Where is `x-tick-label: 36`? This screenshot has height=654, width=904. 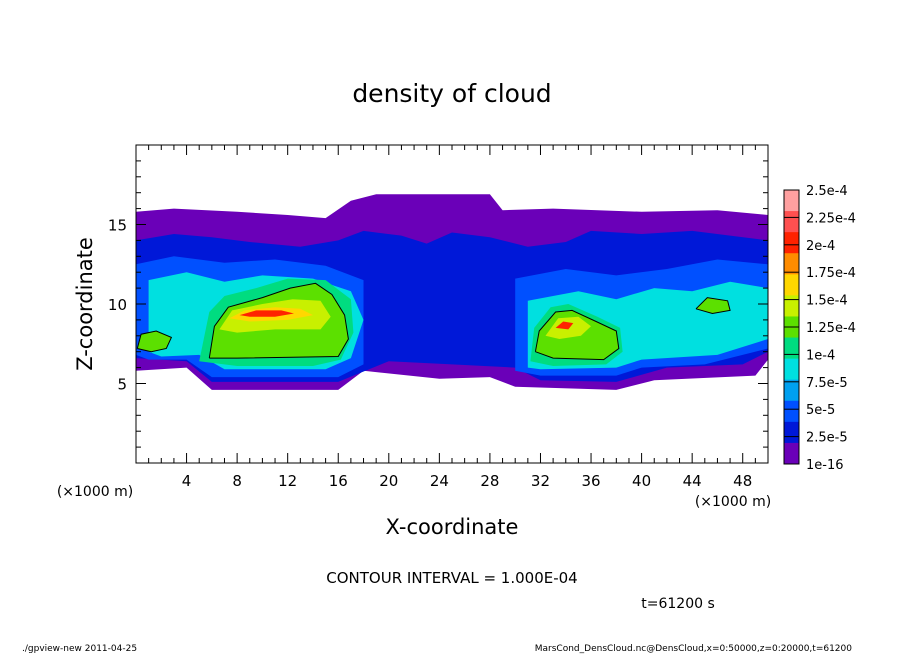 x-tick-label: 36 is located at coordinates (590, 481).